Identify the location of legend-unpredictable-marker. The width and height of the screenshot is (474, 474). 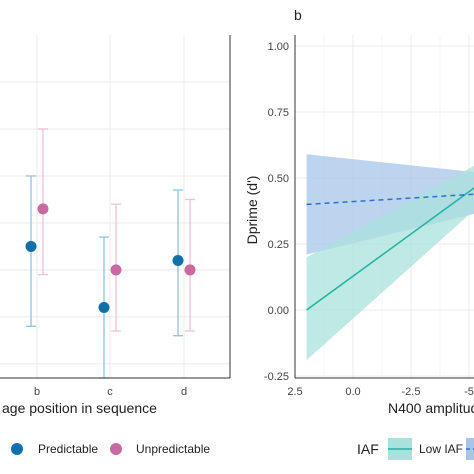
(116, 449).